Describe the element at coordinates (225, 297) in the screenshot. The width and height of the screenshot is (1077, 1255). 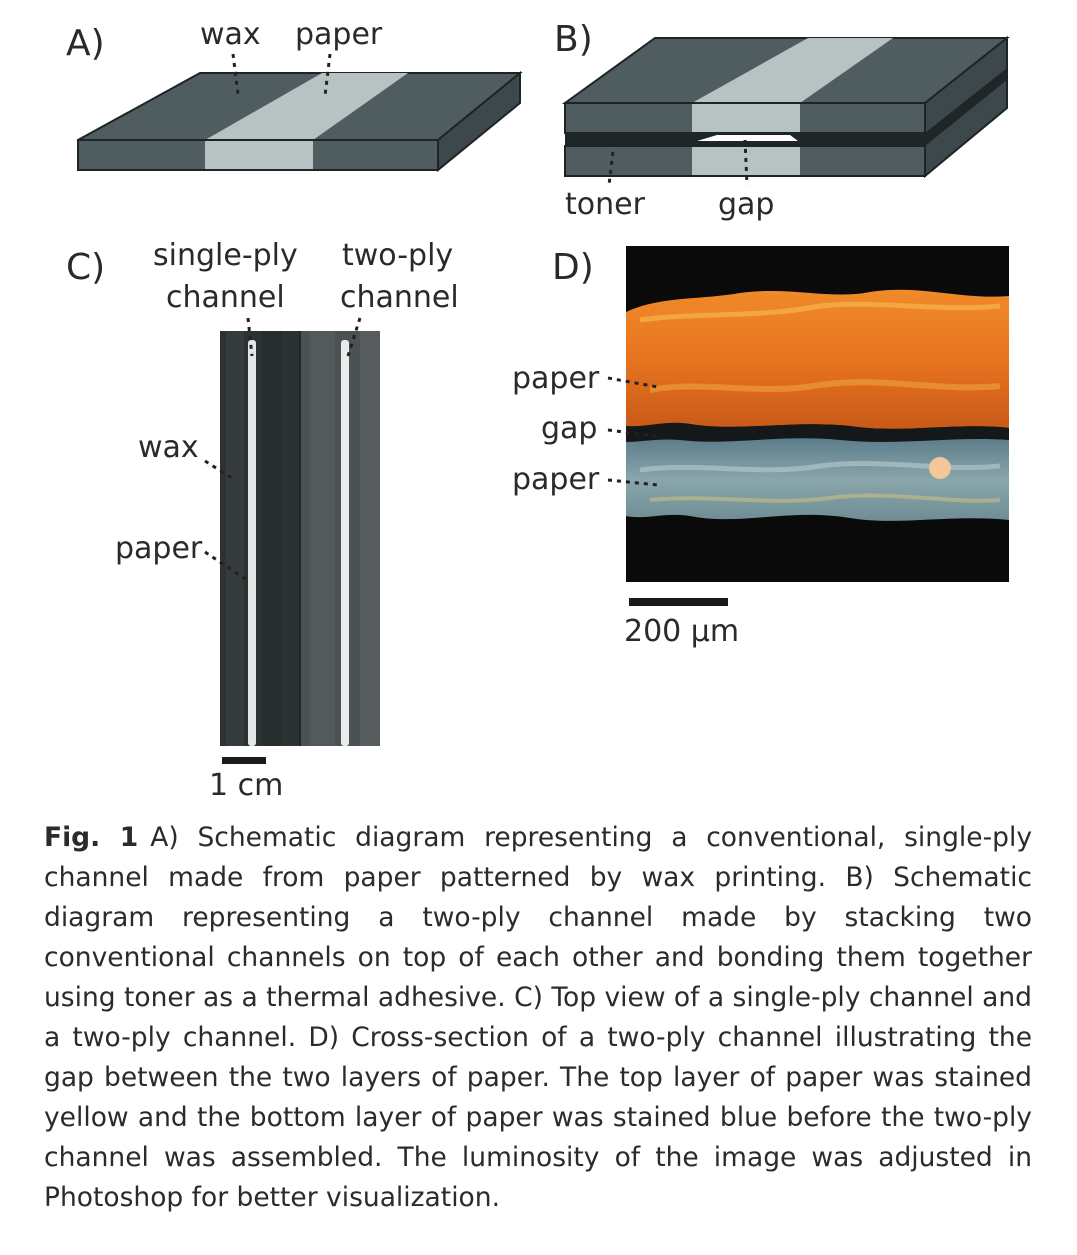
I see `label-single-ply-line2: channel` at that location.